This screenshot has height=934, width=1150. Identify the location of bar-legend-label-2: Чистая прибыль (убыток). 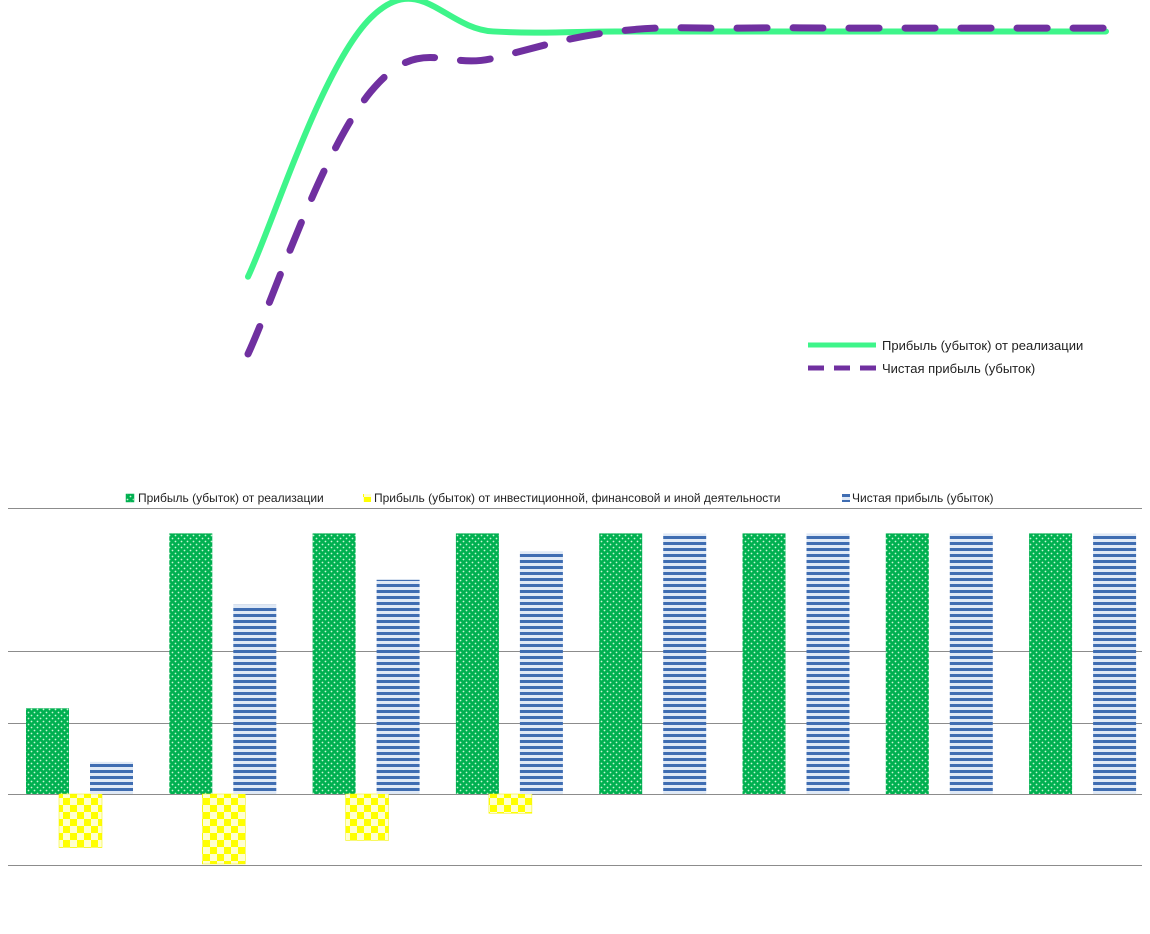
(922, 498).